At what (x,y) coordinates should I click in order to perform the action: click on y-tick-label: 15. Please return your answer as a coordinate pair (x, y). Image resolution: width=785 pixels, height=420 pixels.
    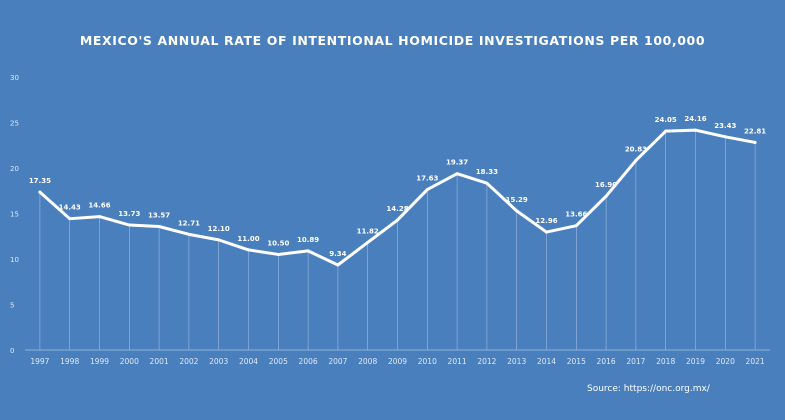
    Looking at the image, I should click on (14, 215).